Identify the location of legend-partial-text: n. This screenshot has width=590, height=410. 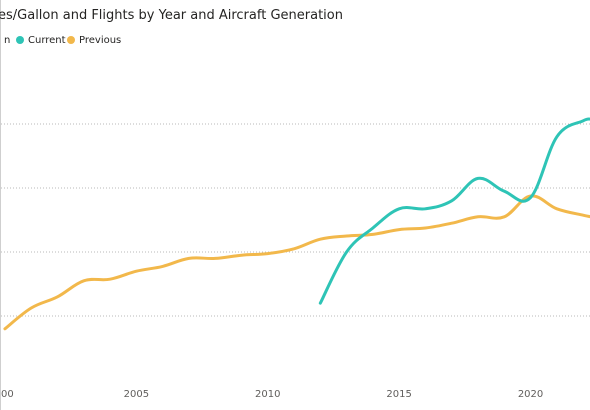
(7, 40).